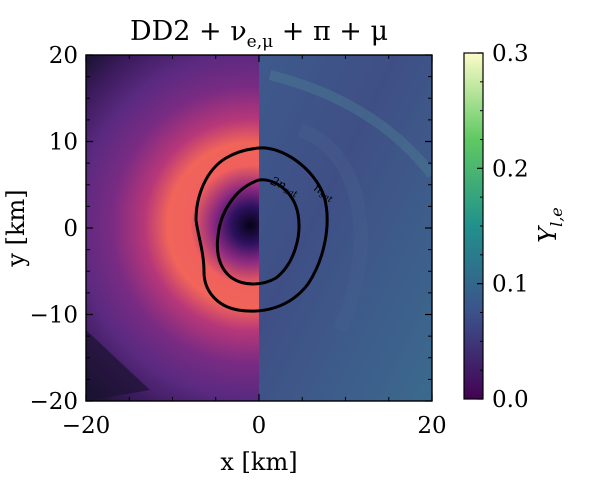  Describe the element at coordinates (510, 169) in the screenshot. I see `colorbar-tick-label: 0.2` at that location.